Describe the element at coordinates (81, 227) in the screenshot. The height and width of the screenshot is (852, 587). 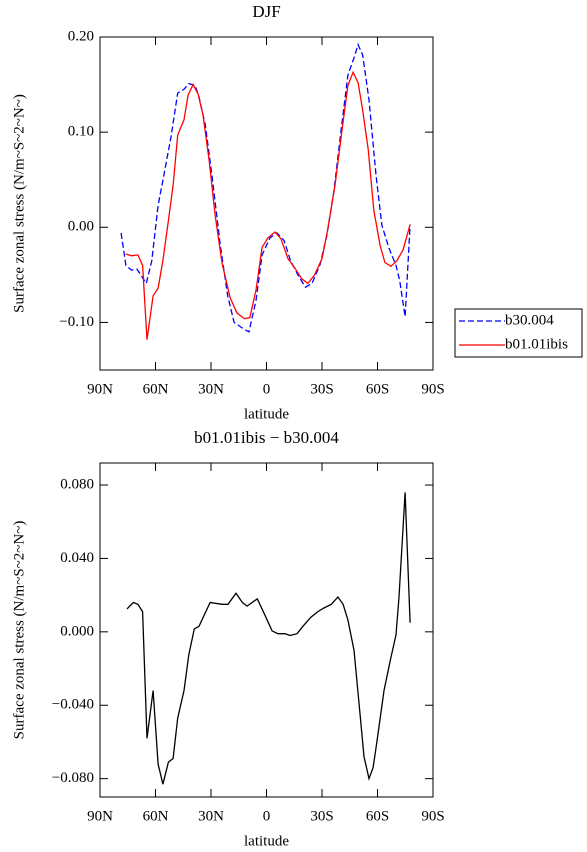
I see `y-tick-label: 0.00` at that location.